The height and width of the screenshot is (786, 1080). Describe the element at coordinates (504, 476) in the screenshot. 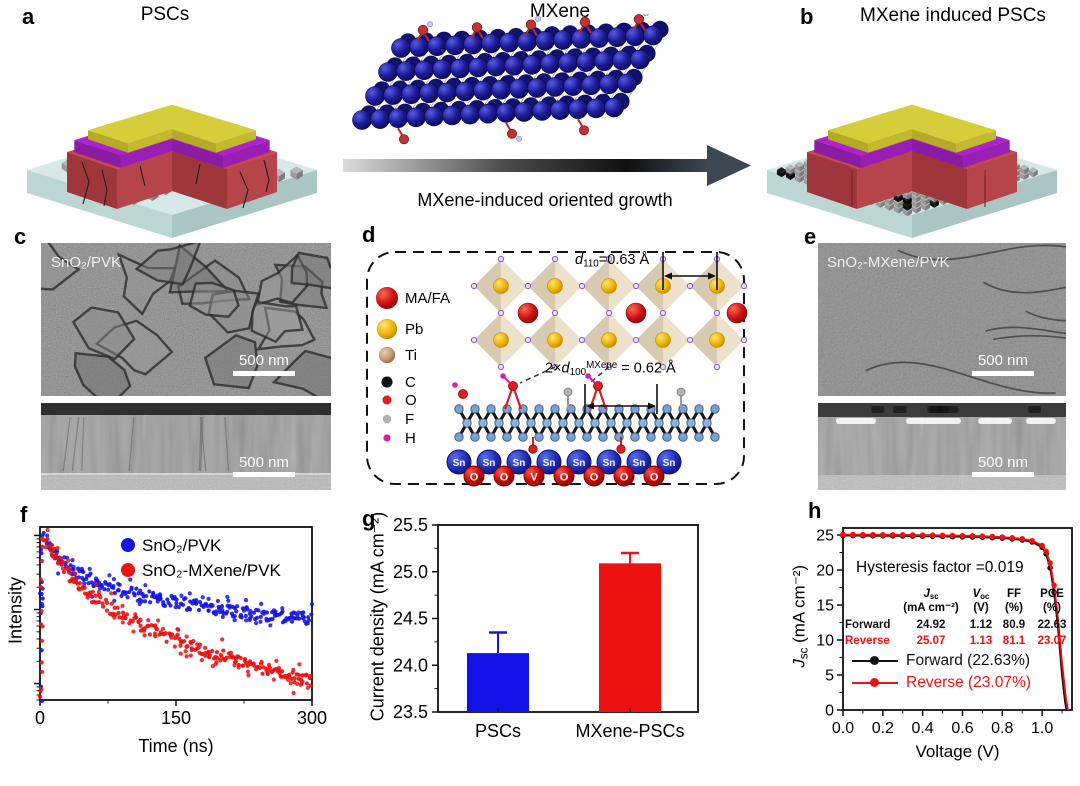

I see `o-atom` at that location.